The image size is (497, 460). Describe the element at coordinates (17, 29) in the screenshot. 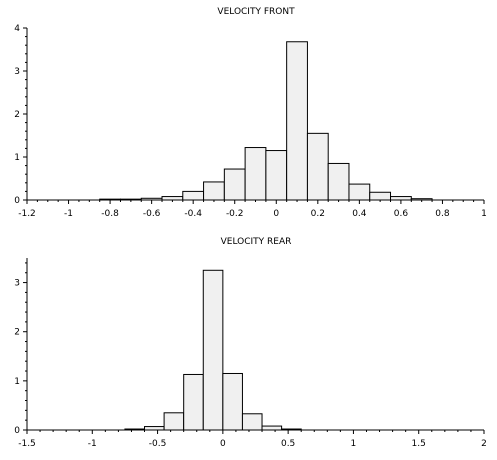

I see `y-tick-label: 4` at that location.